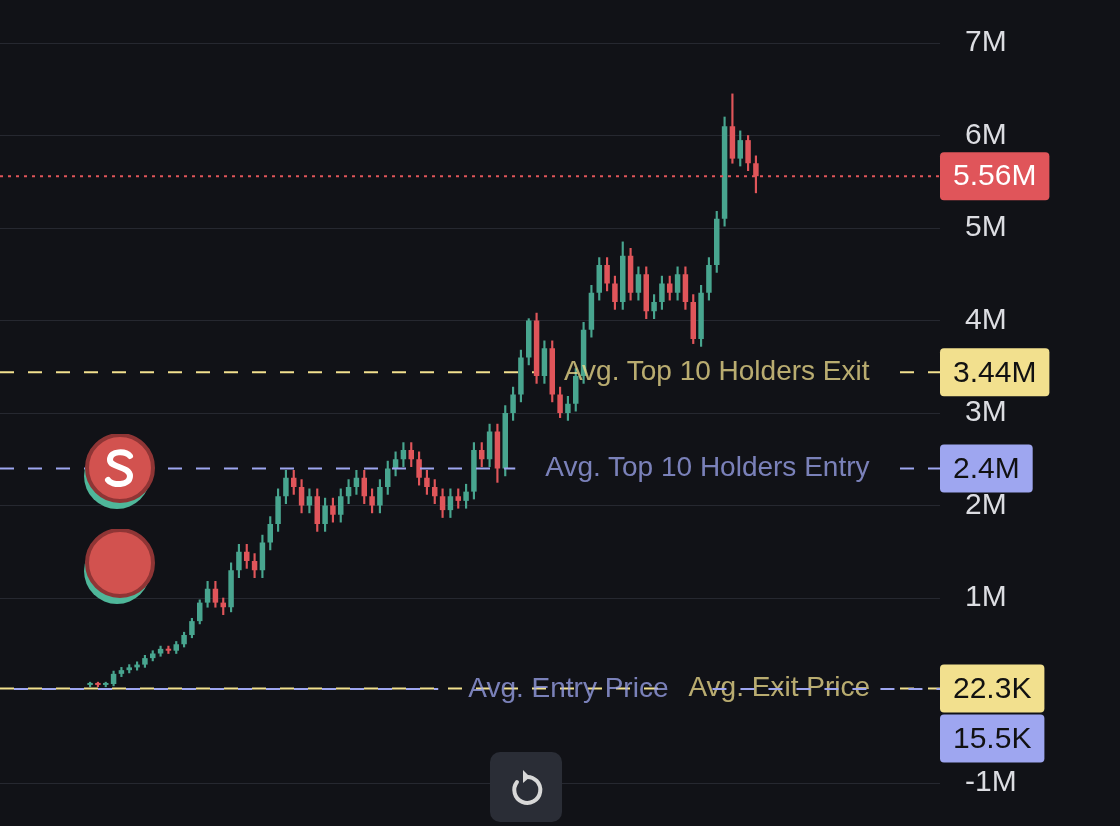  What do you see at coordinates (986, 411) in the screenshot?
I see `y-tick-label: 3M` at bounding box center [986, 411].